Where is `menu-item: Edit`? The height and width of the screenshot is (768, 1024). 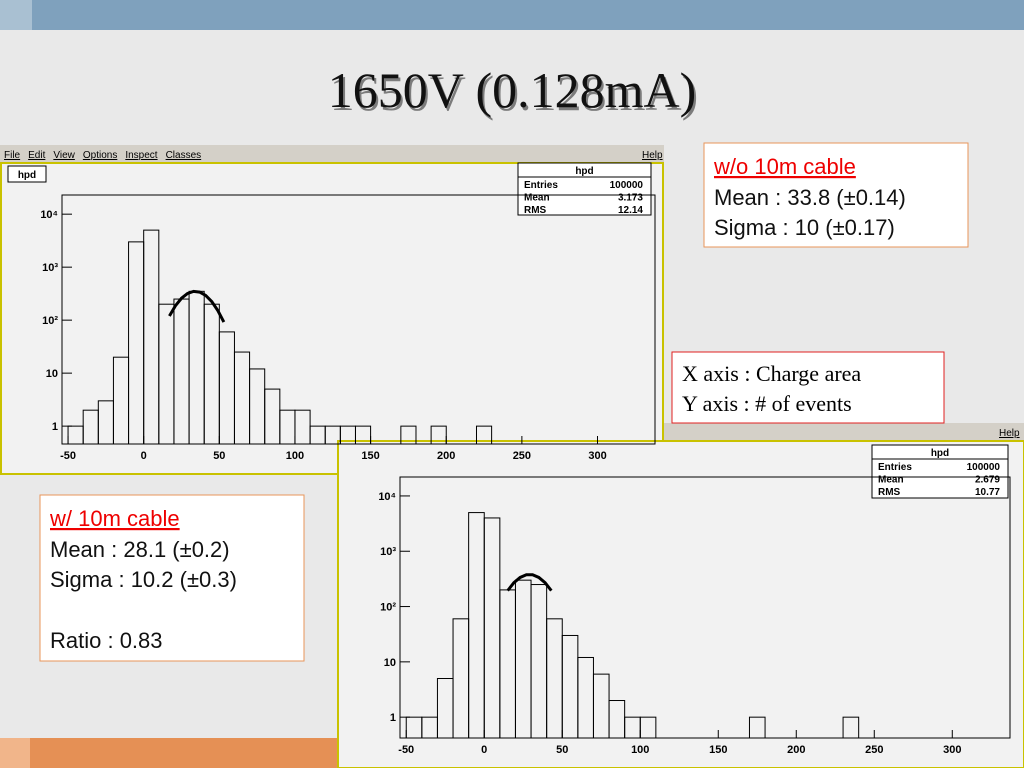 menu-item: Edit is located at coordinates (36, 155).